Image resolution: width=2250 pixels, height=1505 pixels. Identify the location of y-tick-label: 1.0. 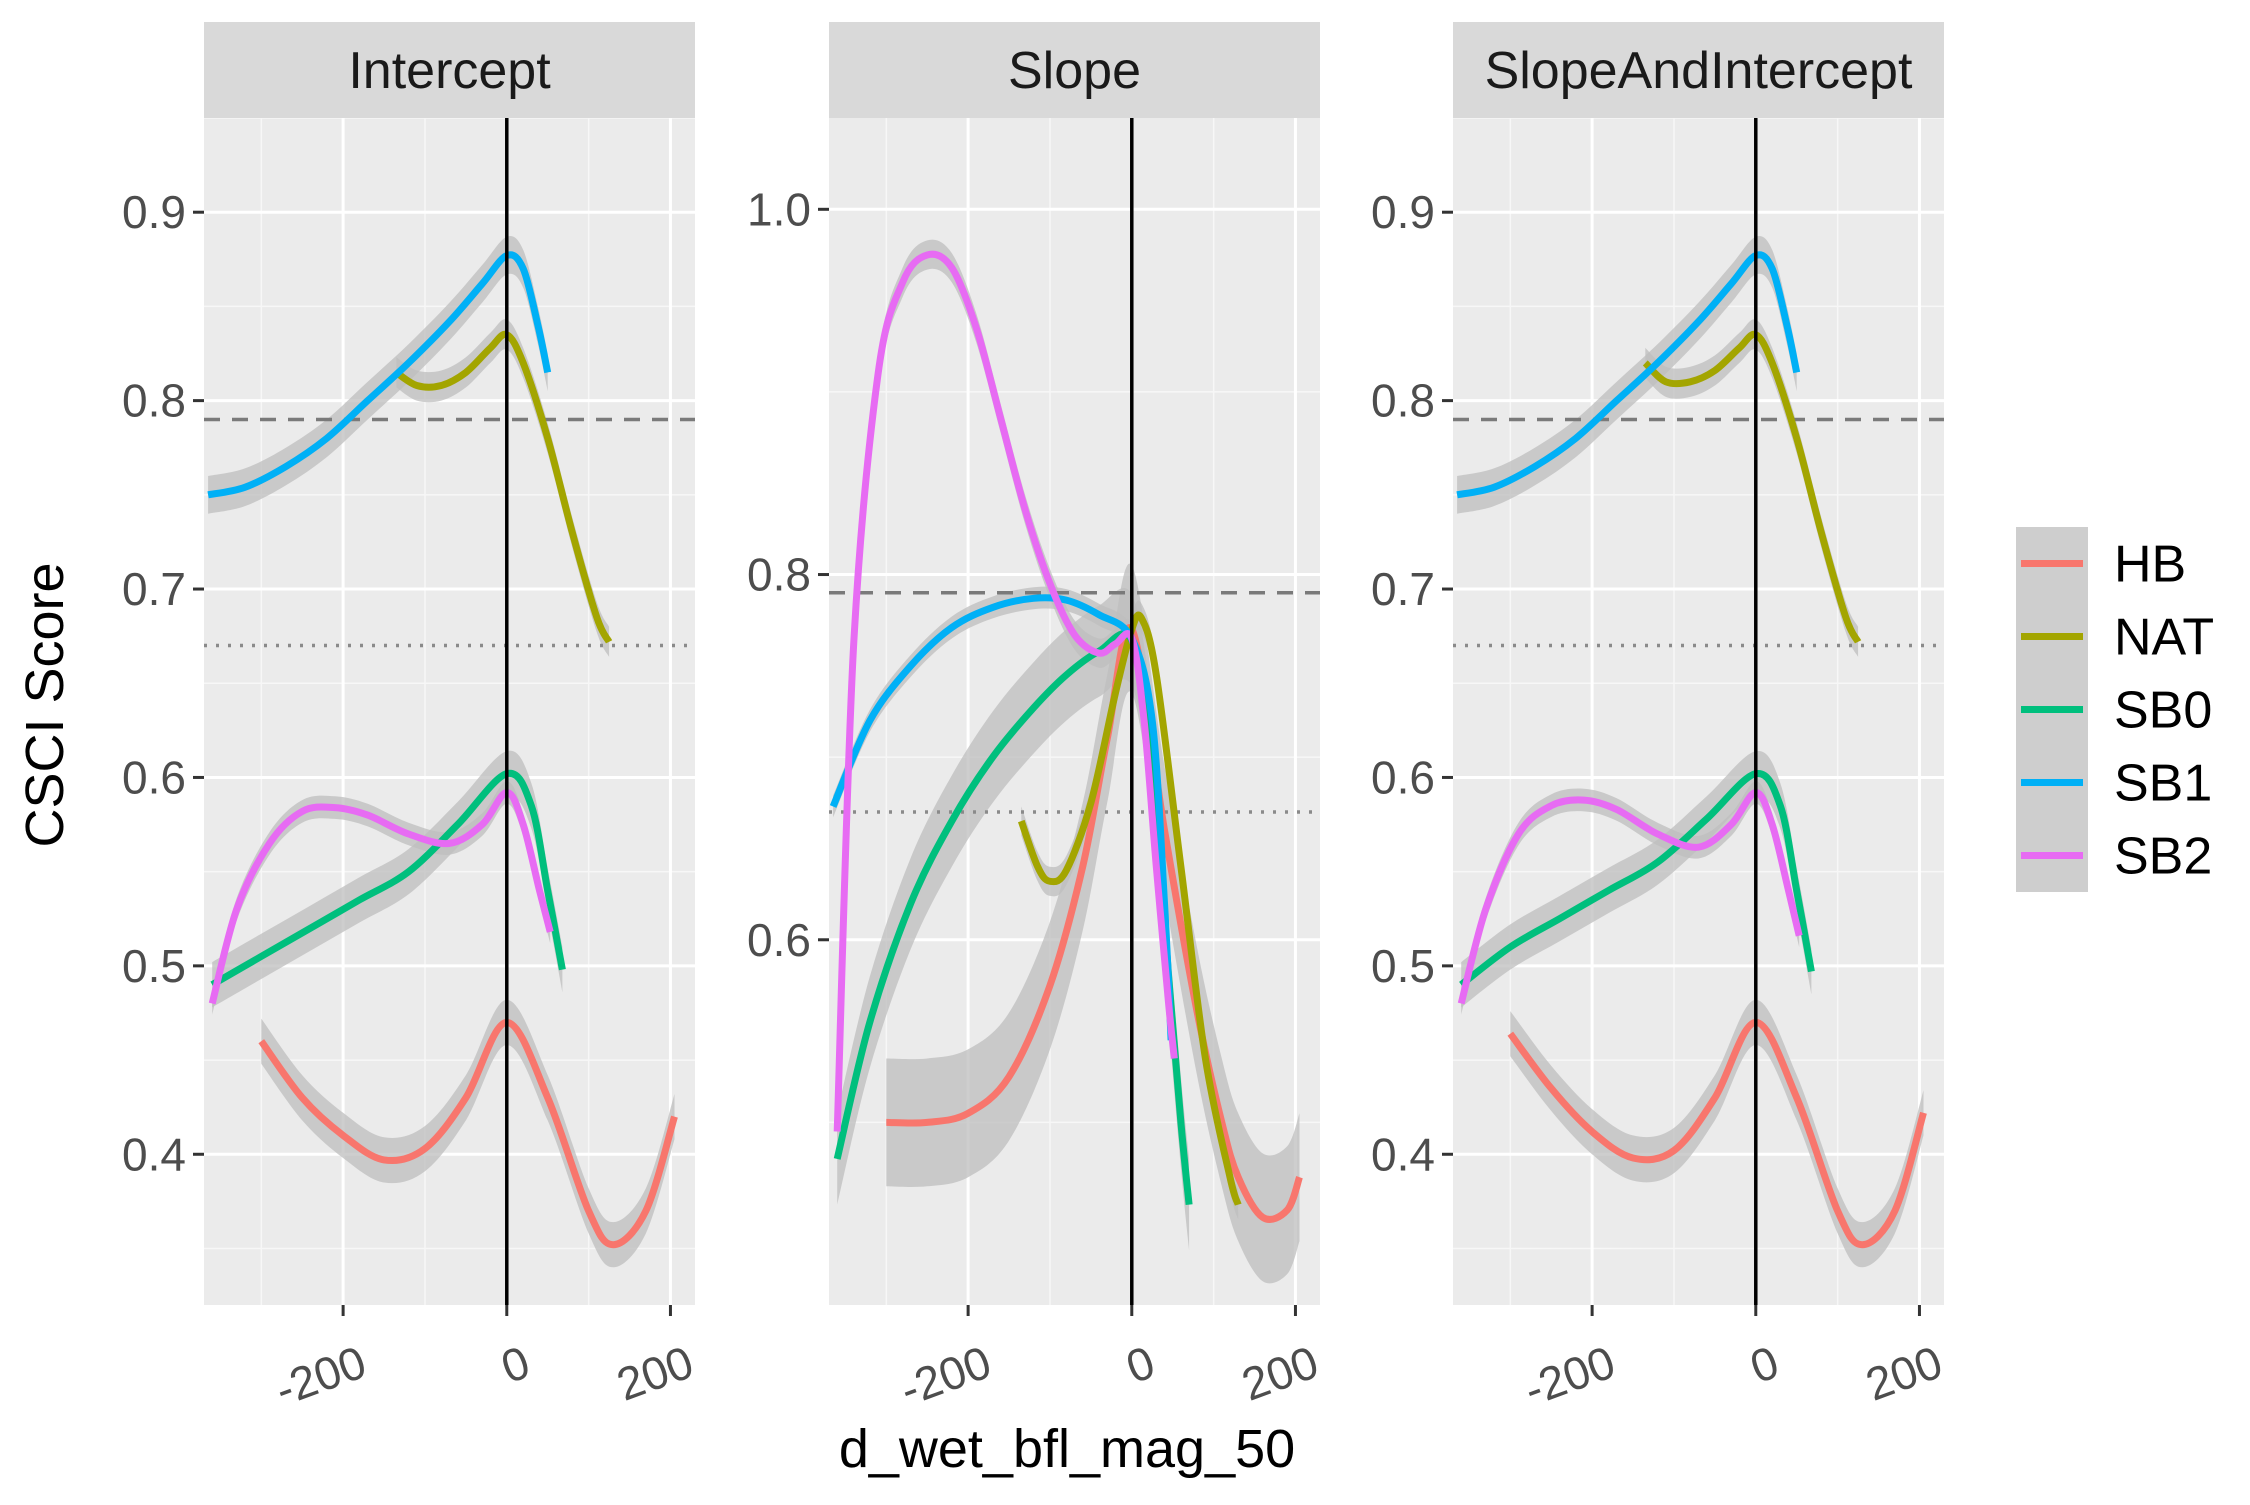
(779, 209).